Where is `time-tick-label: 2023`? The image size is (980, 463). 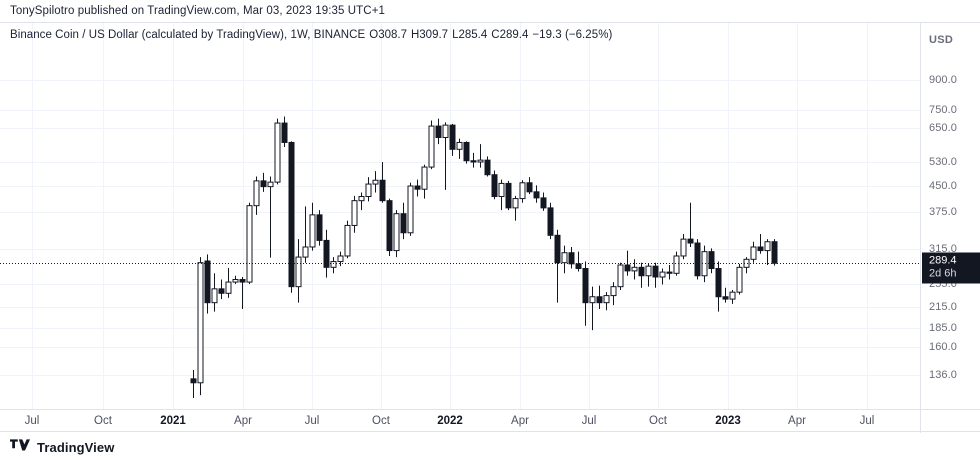
time-tick-label: 2023 is located at coordinates (728, 421).